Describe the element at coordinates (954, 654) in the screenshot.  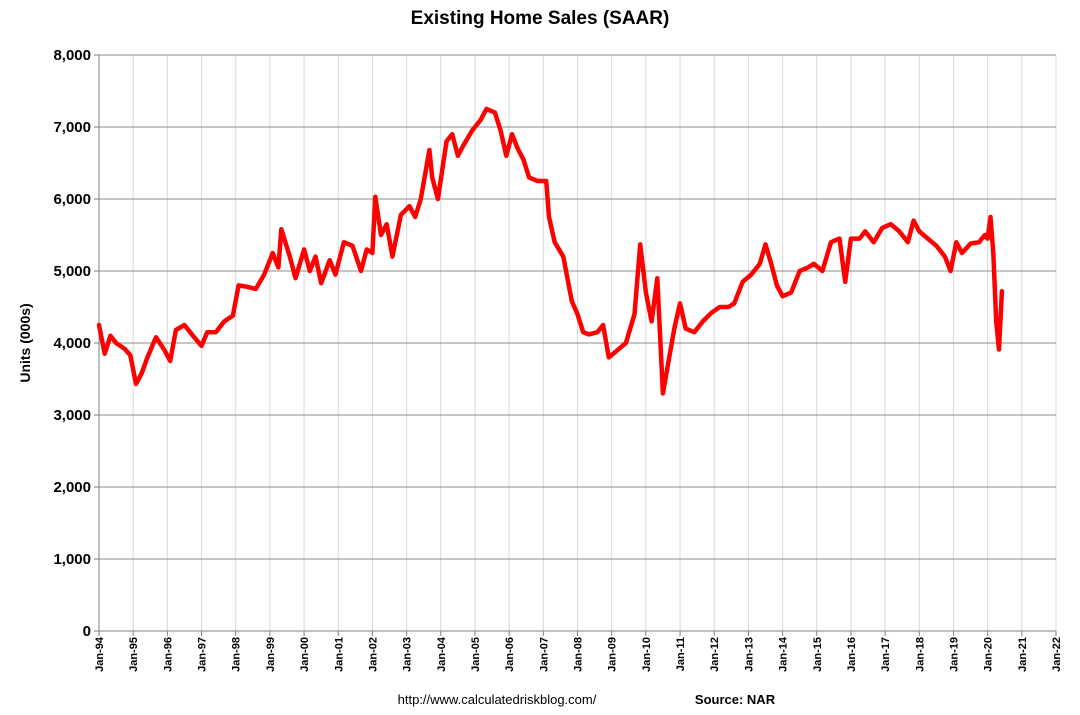
I see `x-tick-label: Jan-19` at that location.